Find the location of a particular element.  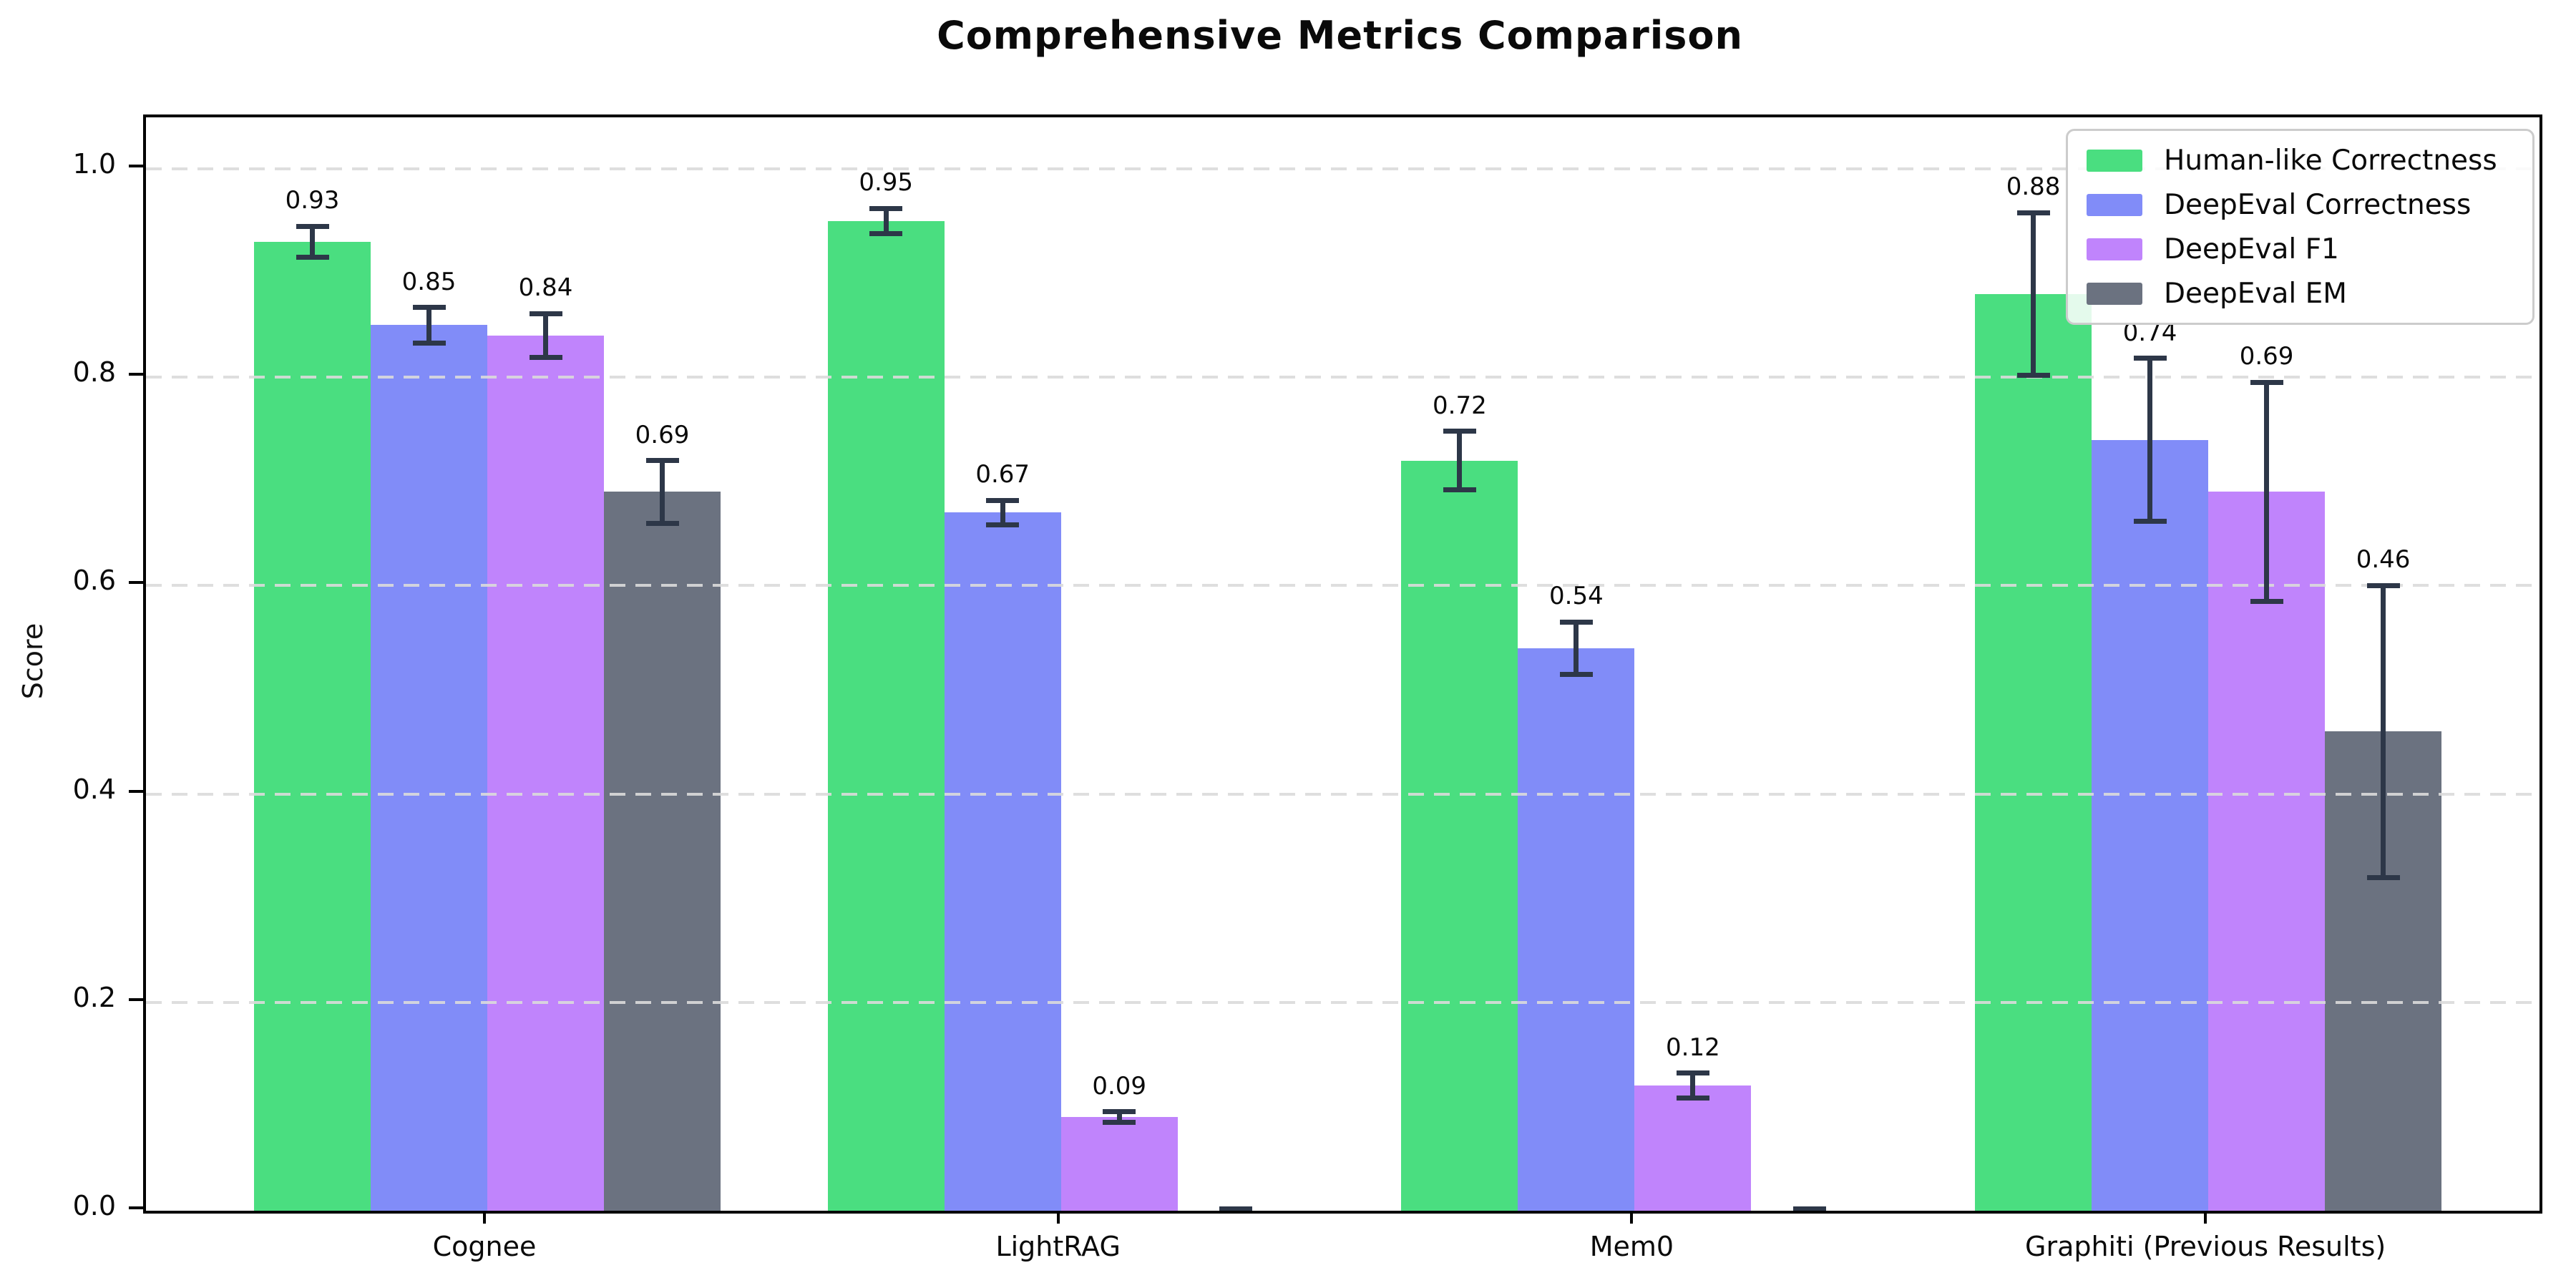

legend-item: DeepEval EM is located at coordinates (2309, 294).